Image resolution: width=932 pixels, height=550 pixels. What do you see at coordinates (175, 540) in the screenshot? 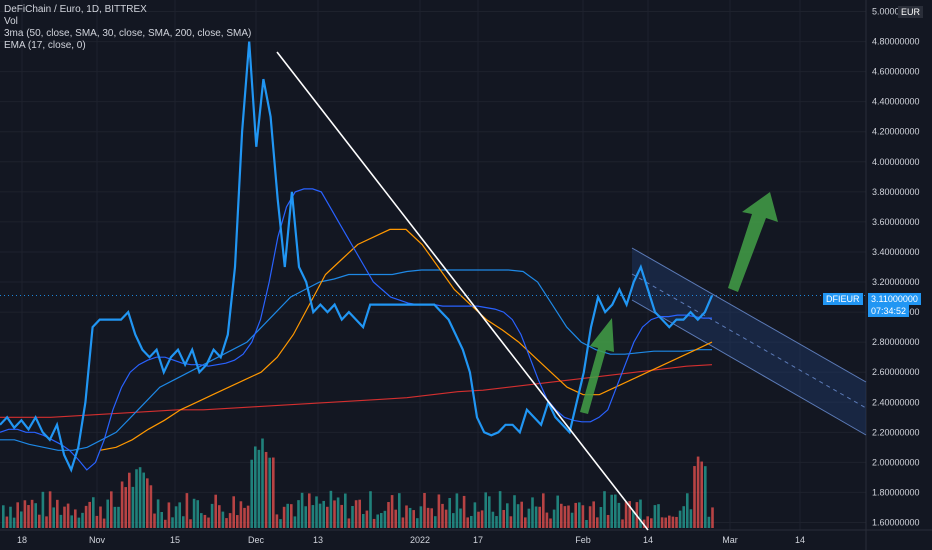
I see `time-tick-label: 15` at bounding box center [175, 540].